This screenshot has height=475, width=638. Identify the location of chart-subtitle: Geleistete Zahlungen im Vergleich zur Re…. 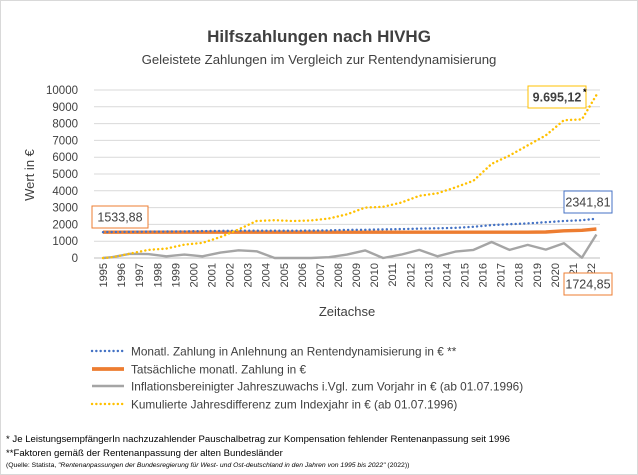
(319, 59).